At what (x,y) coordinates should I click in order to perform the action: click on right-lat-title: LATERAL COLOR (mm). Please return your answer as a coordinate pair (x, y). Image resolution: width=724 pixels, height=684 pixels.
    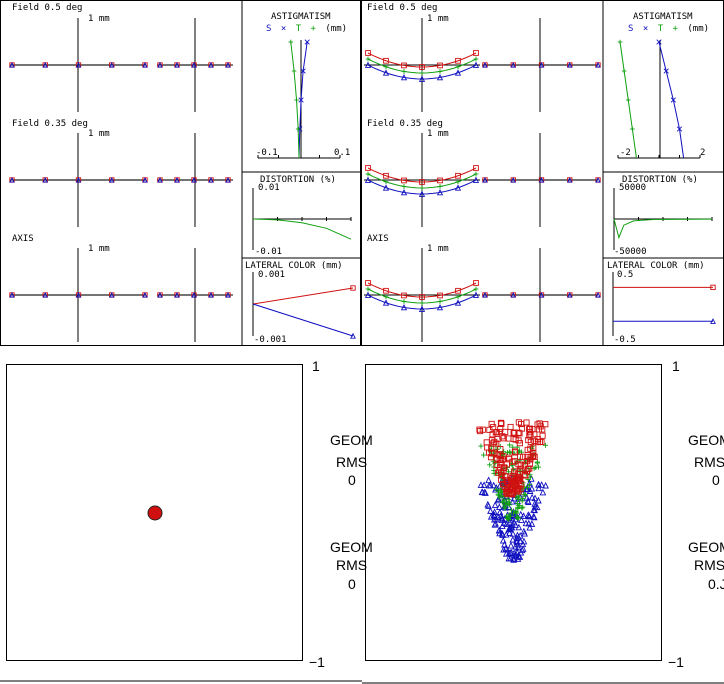
    Looking at the image, I should click on (656, 266).